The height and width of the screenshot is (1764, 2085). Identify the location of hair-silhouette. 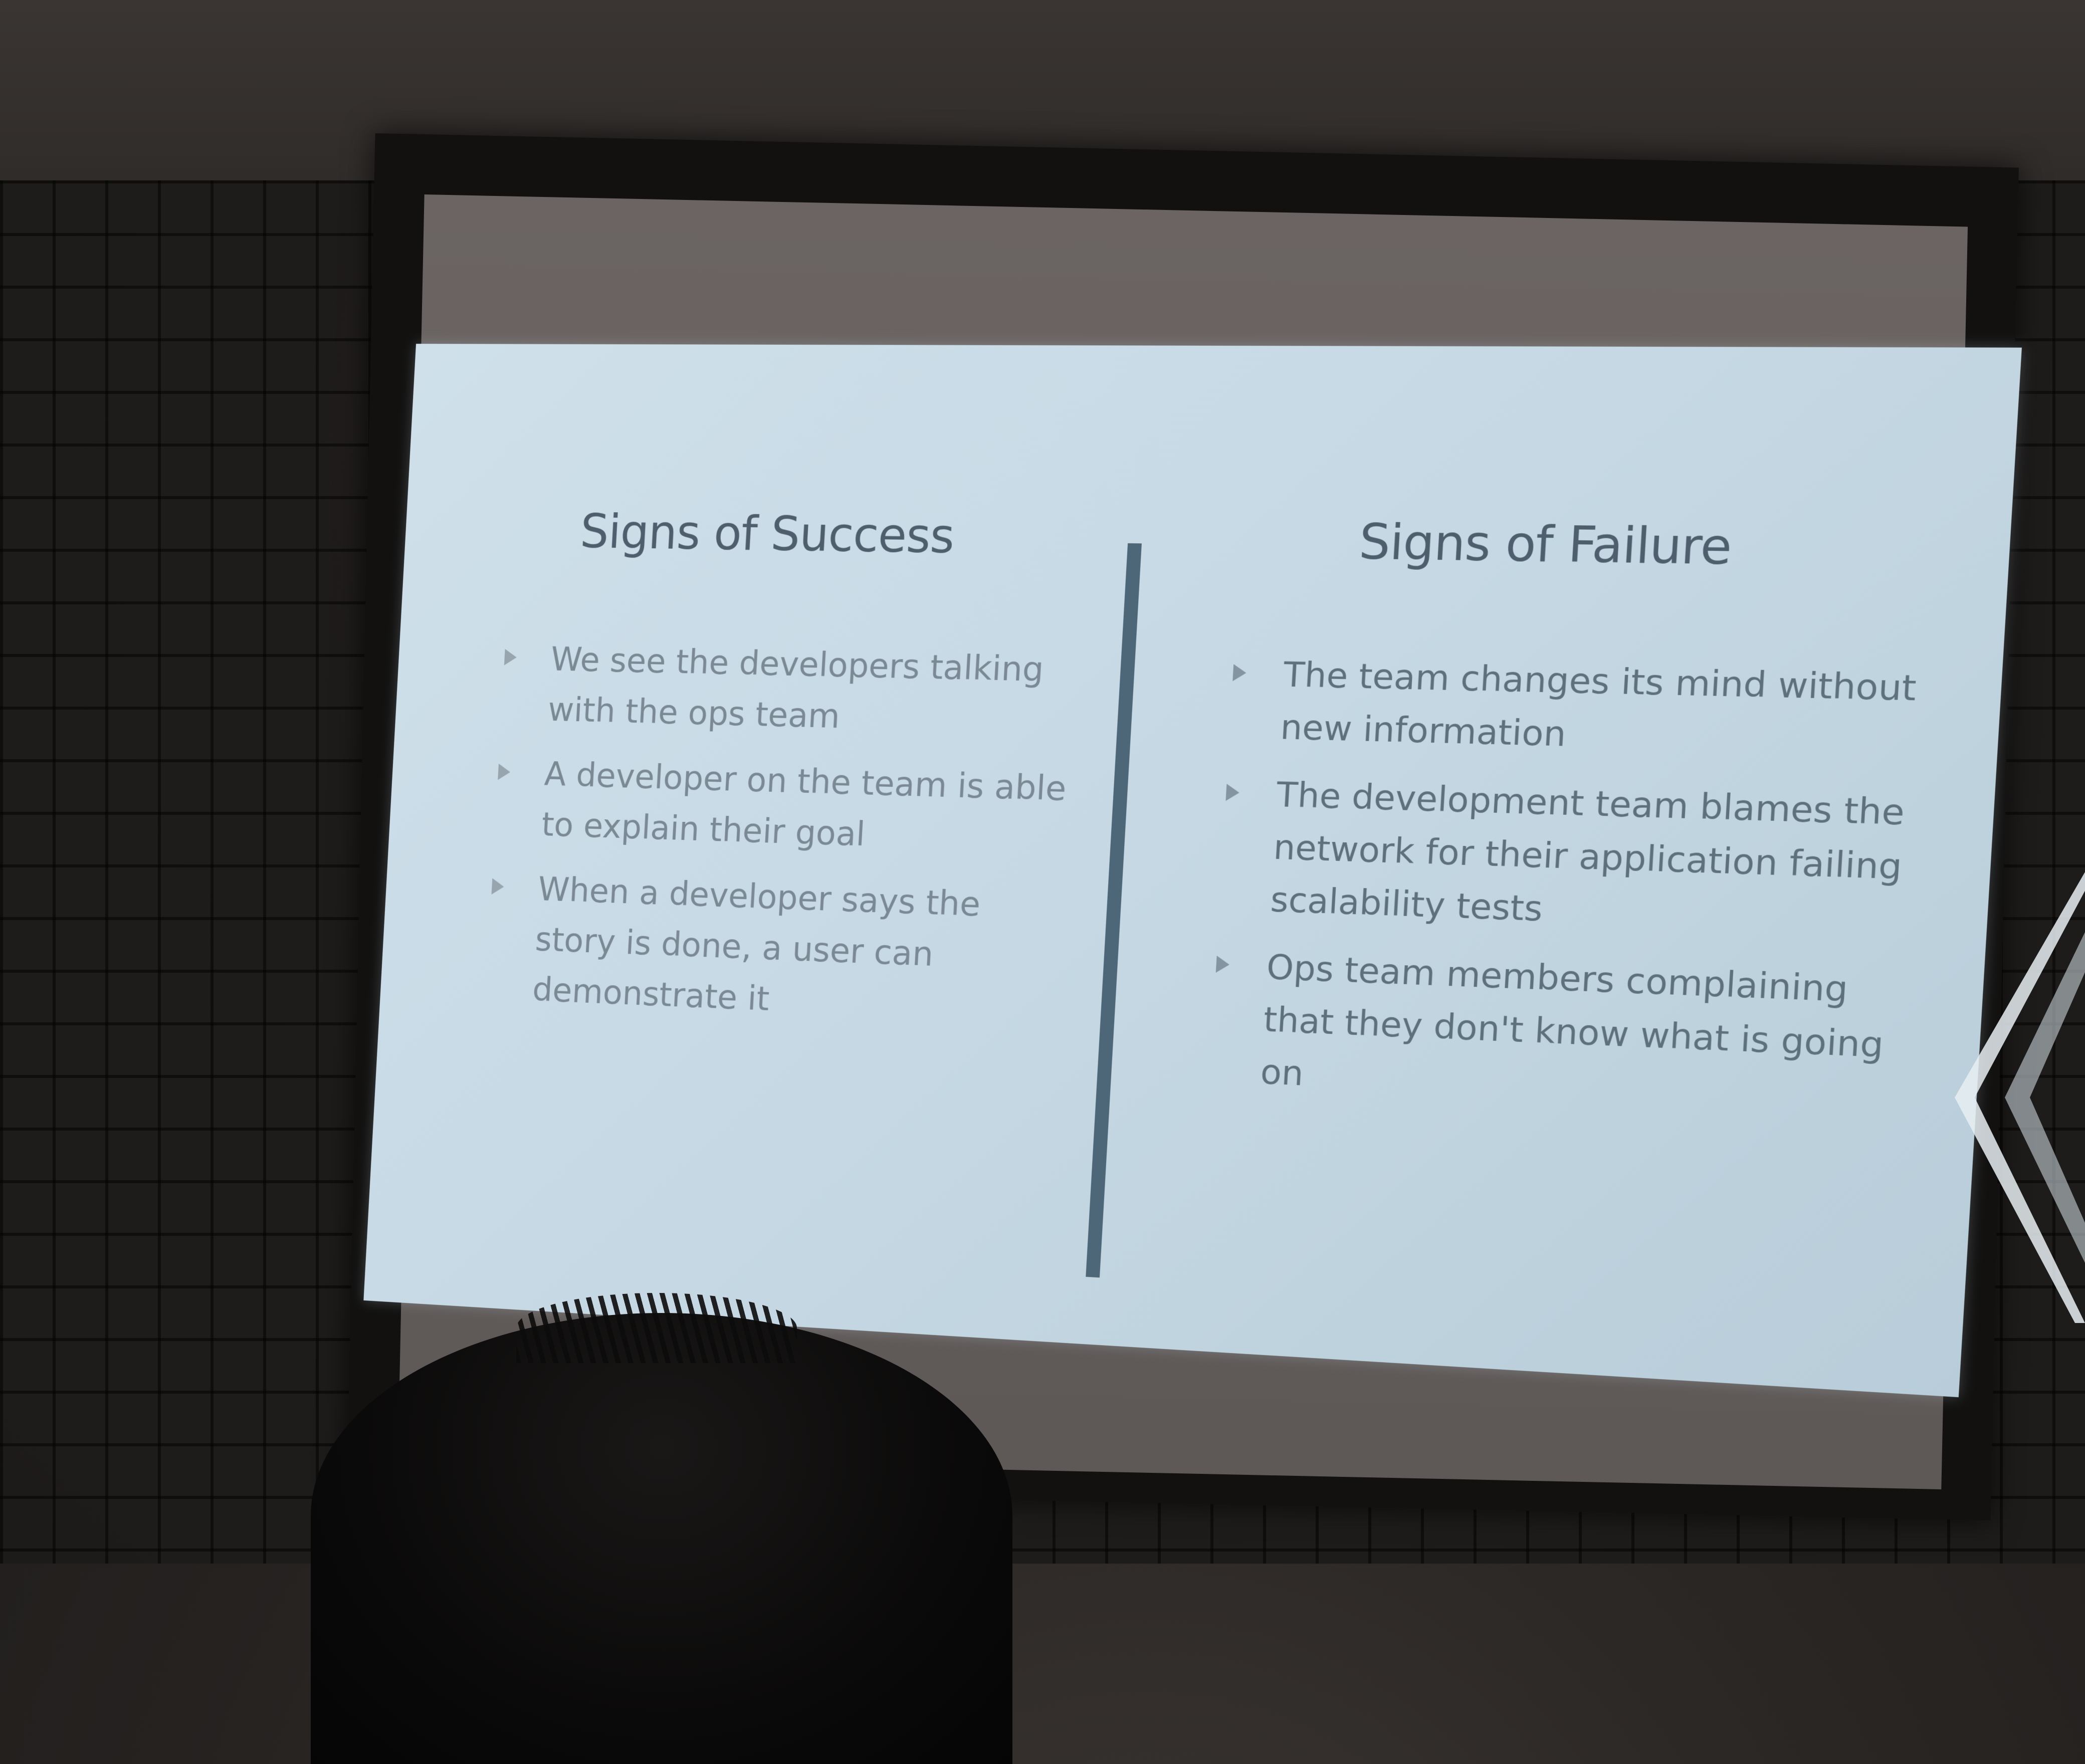
(657, 1328).